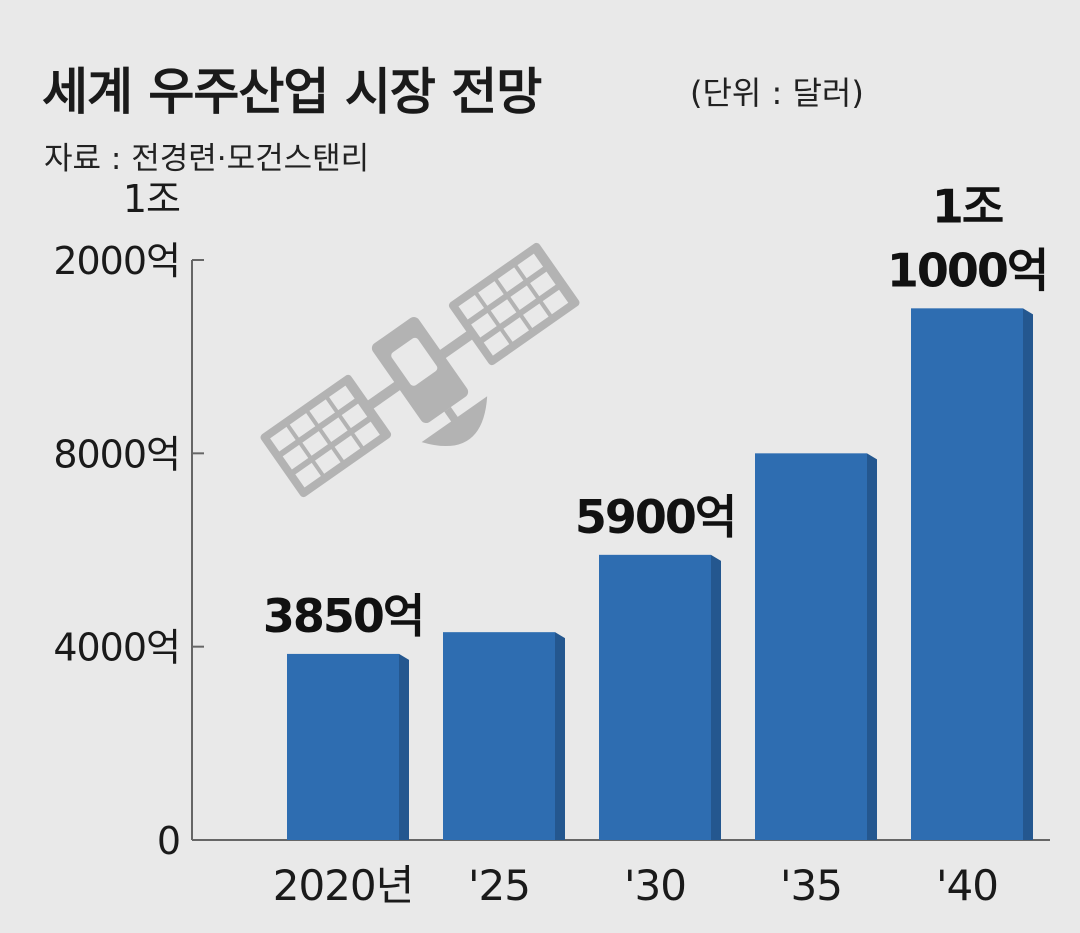 This screenshot has width=1080, height=933. I want to click on y-tick-label: 0, so click(168, 841).